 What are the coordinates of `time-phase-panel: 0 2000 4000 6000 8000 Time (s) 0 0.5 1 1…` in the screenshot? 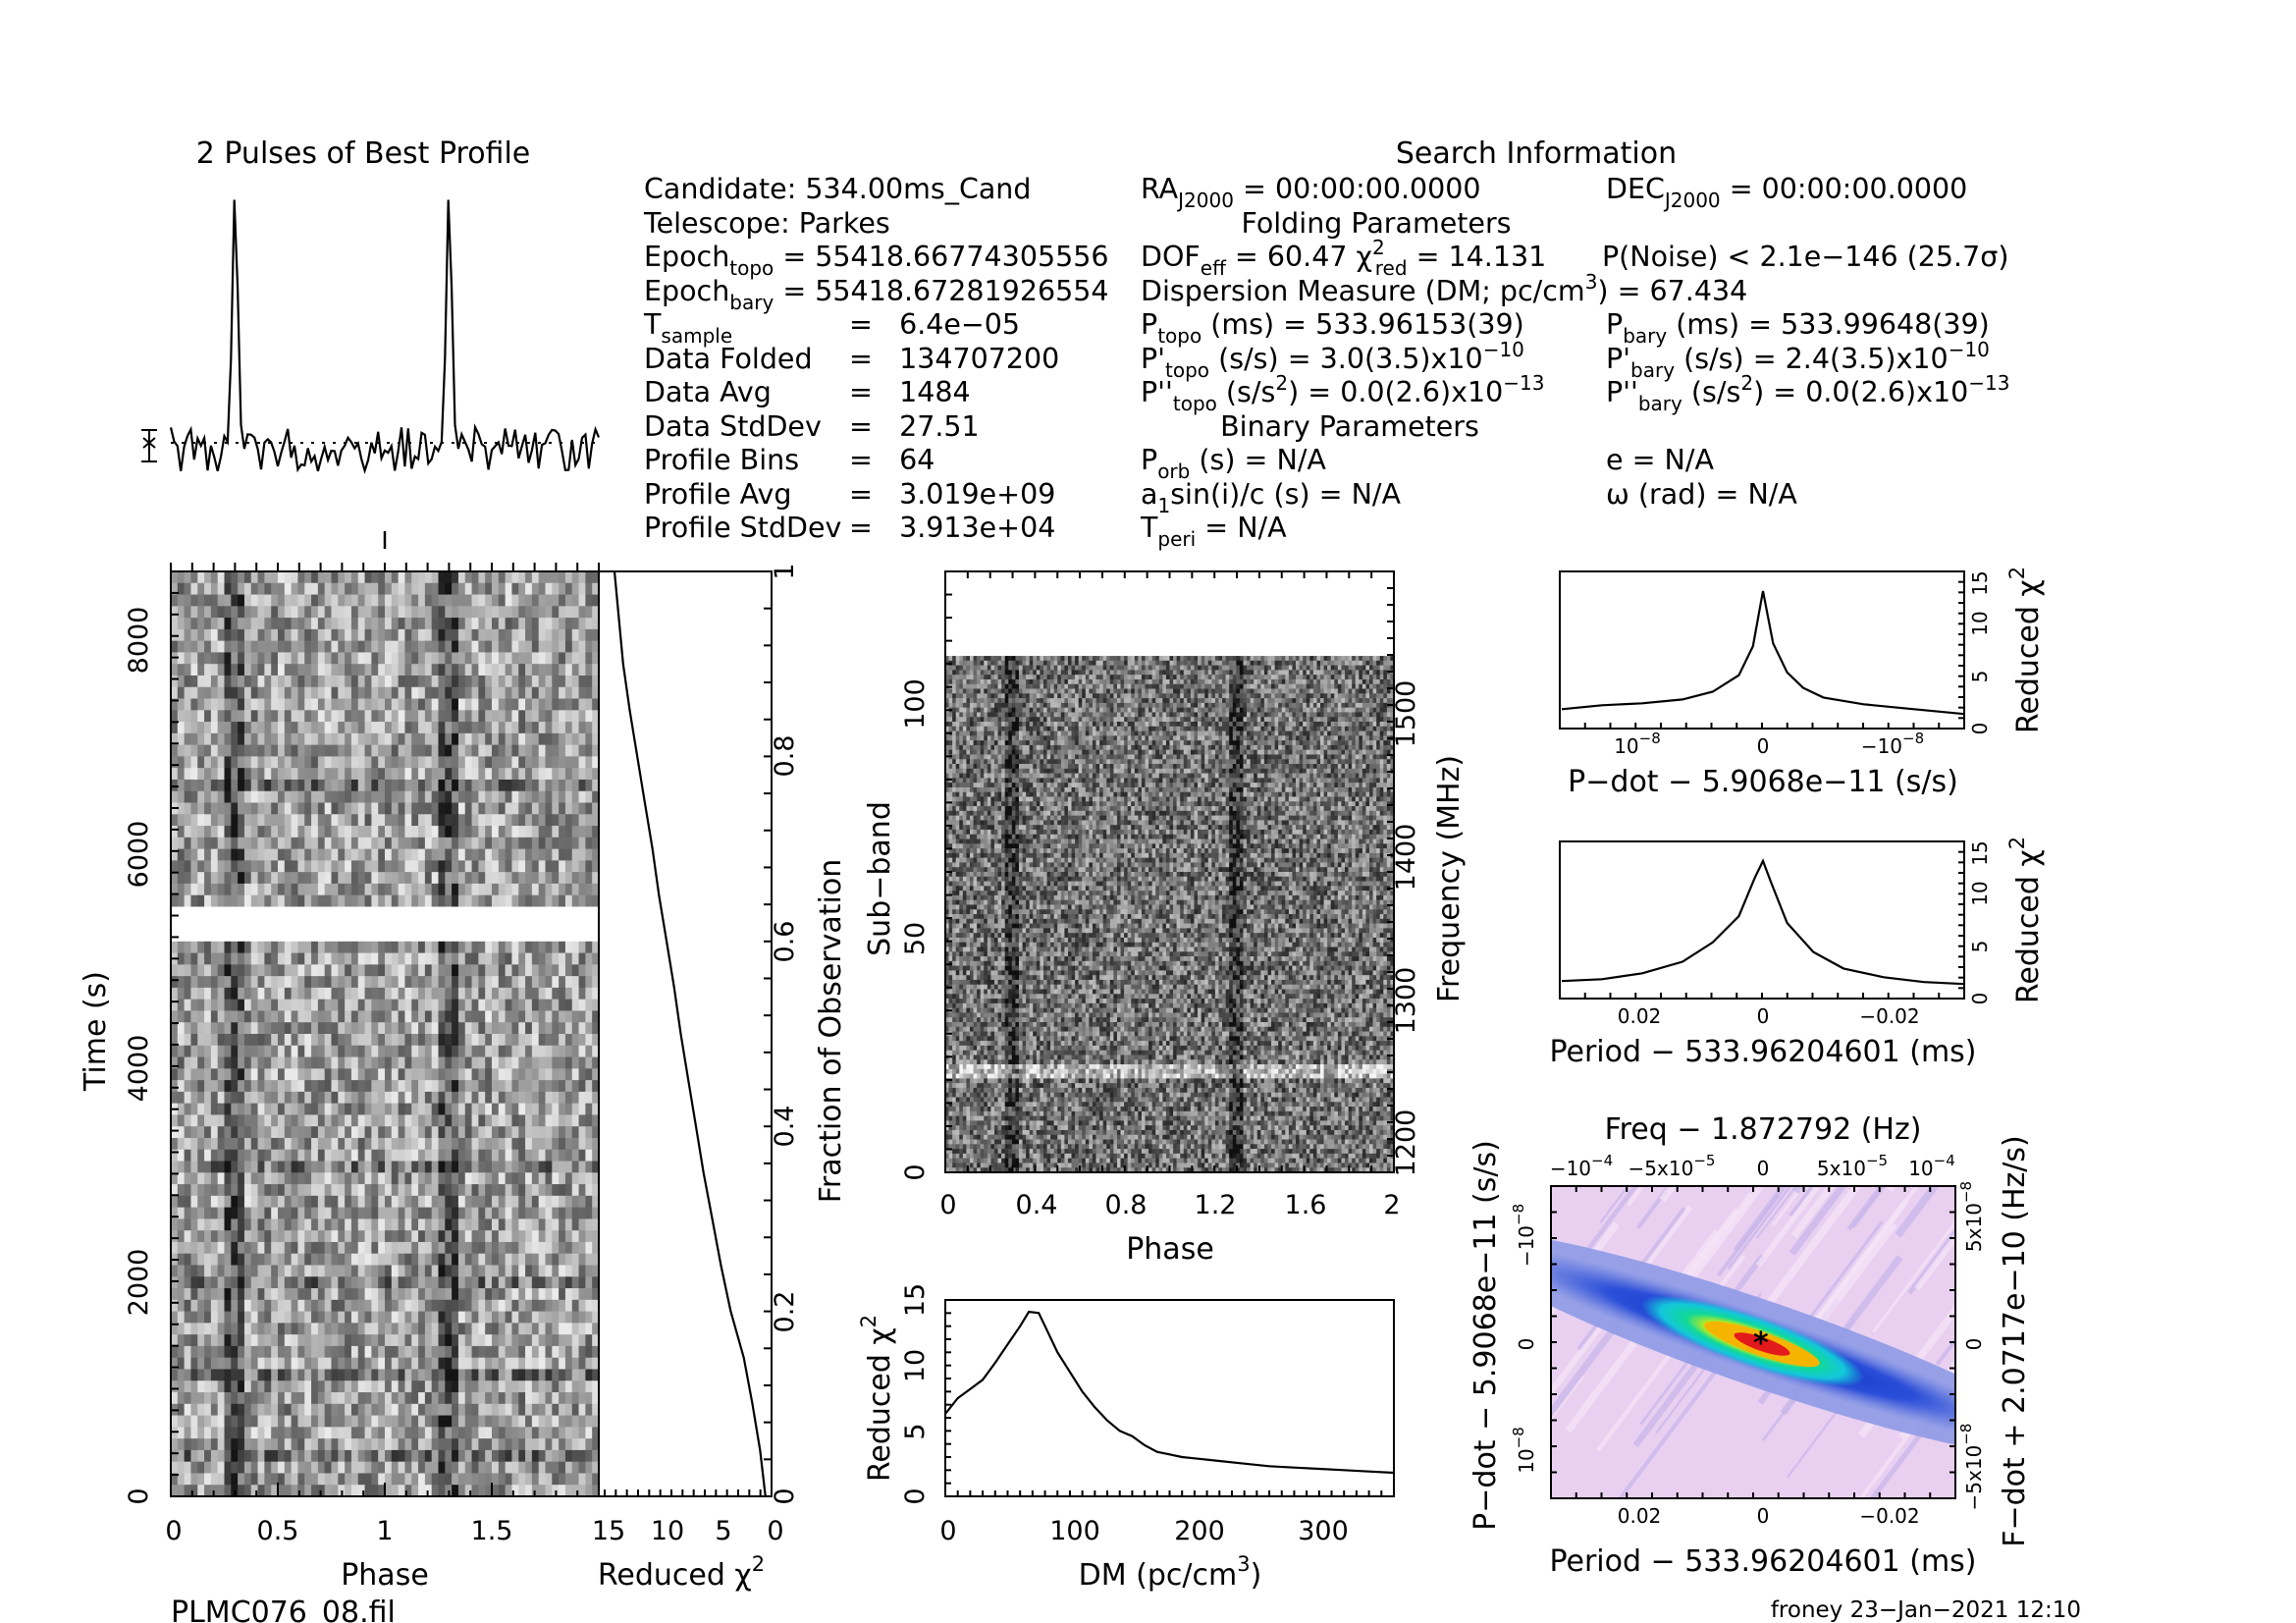 It's located at (339, 1078).